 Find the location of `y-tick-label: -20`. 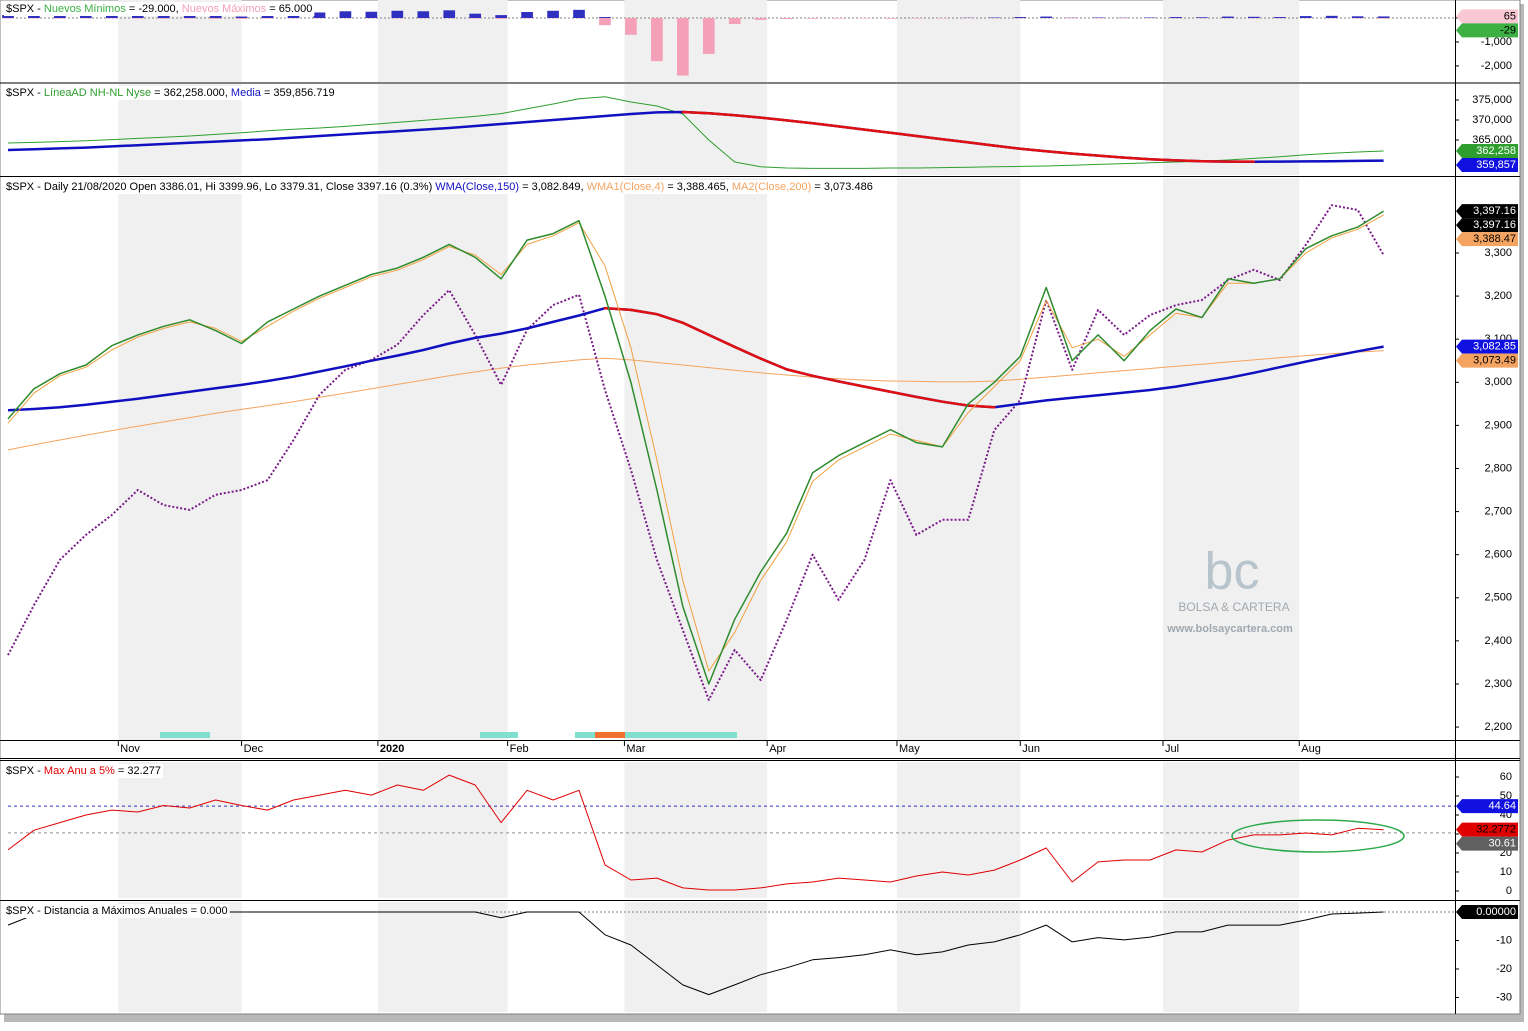

y-tick-label: -20 is located at coordinates (1504, 969).